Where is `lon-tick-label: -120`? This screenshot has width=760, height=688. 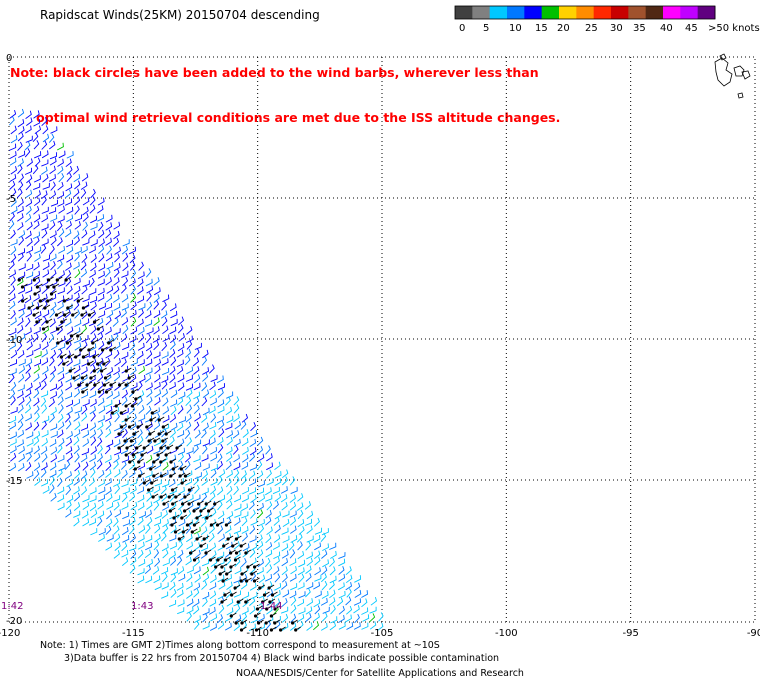
lon-tick-label: -120 is located at coordinates (10, 633).